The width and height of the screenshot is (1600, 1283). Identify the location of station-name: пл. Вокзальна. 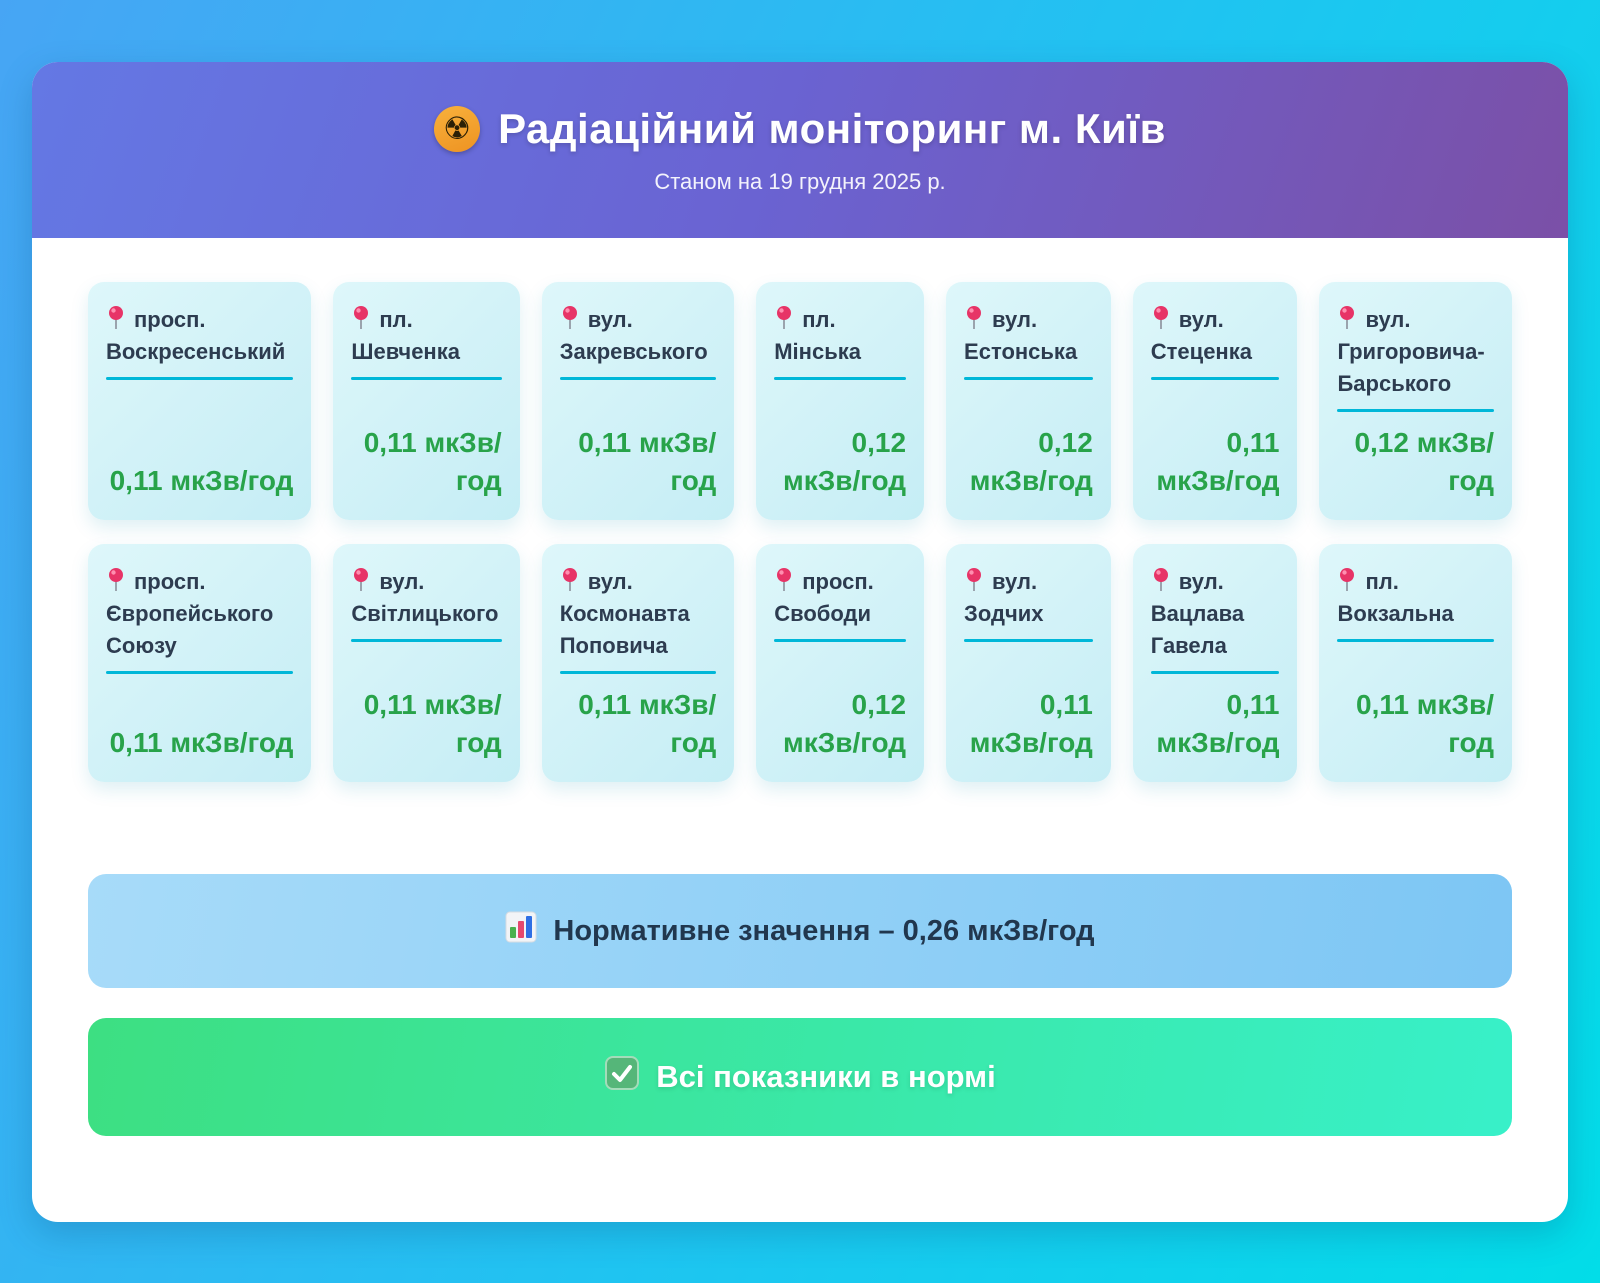
(1415, 598).